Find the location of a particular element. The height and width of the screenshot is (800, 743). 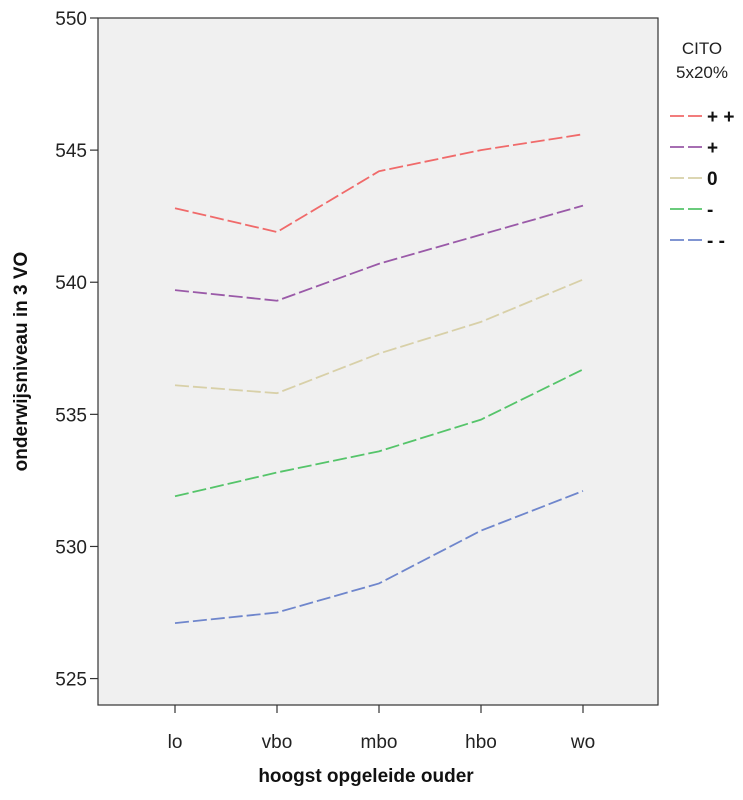

y-axis: 525 530 535 540 545 550 is located at coordinates (76, 350).